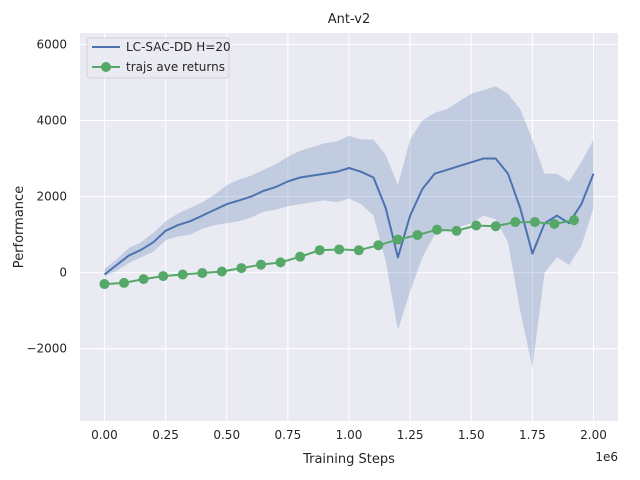 This screenshot has width=640, height=480. I want to click on x-tick-label: 1.50, so click(471, 435).